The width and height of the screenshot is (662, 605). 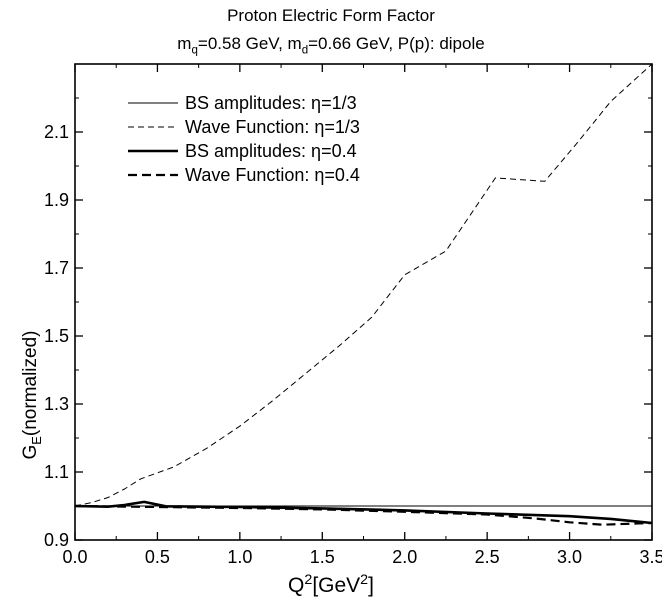 I want to click on subtitle-mq-value: =0.58 GeV,, so click(x=242, y=43).